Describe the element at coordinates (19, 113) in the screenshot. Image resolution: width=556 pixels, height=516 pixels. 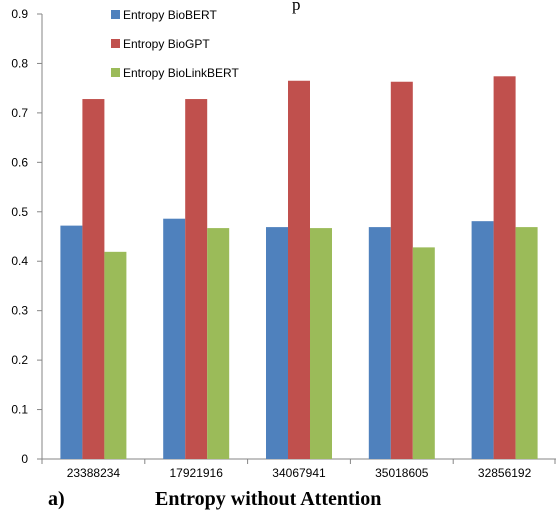
I see `y-tick-label: 0.7` at that location.